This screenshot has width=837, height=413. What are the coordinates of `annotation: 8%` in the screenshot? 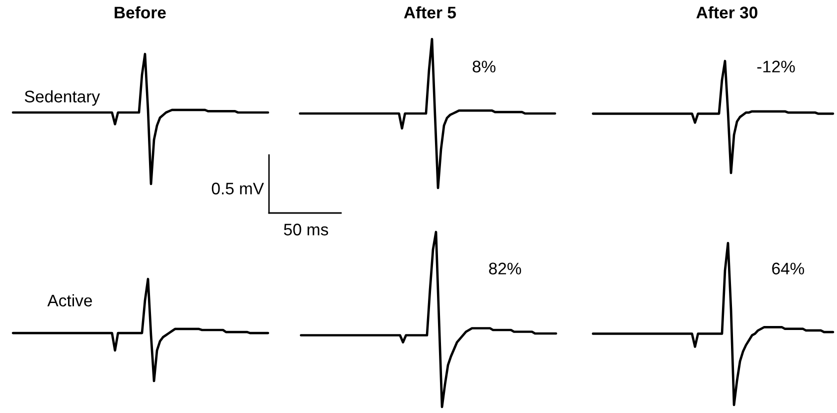 It's located at (484, 66).